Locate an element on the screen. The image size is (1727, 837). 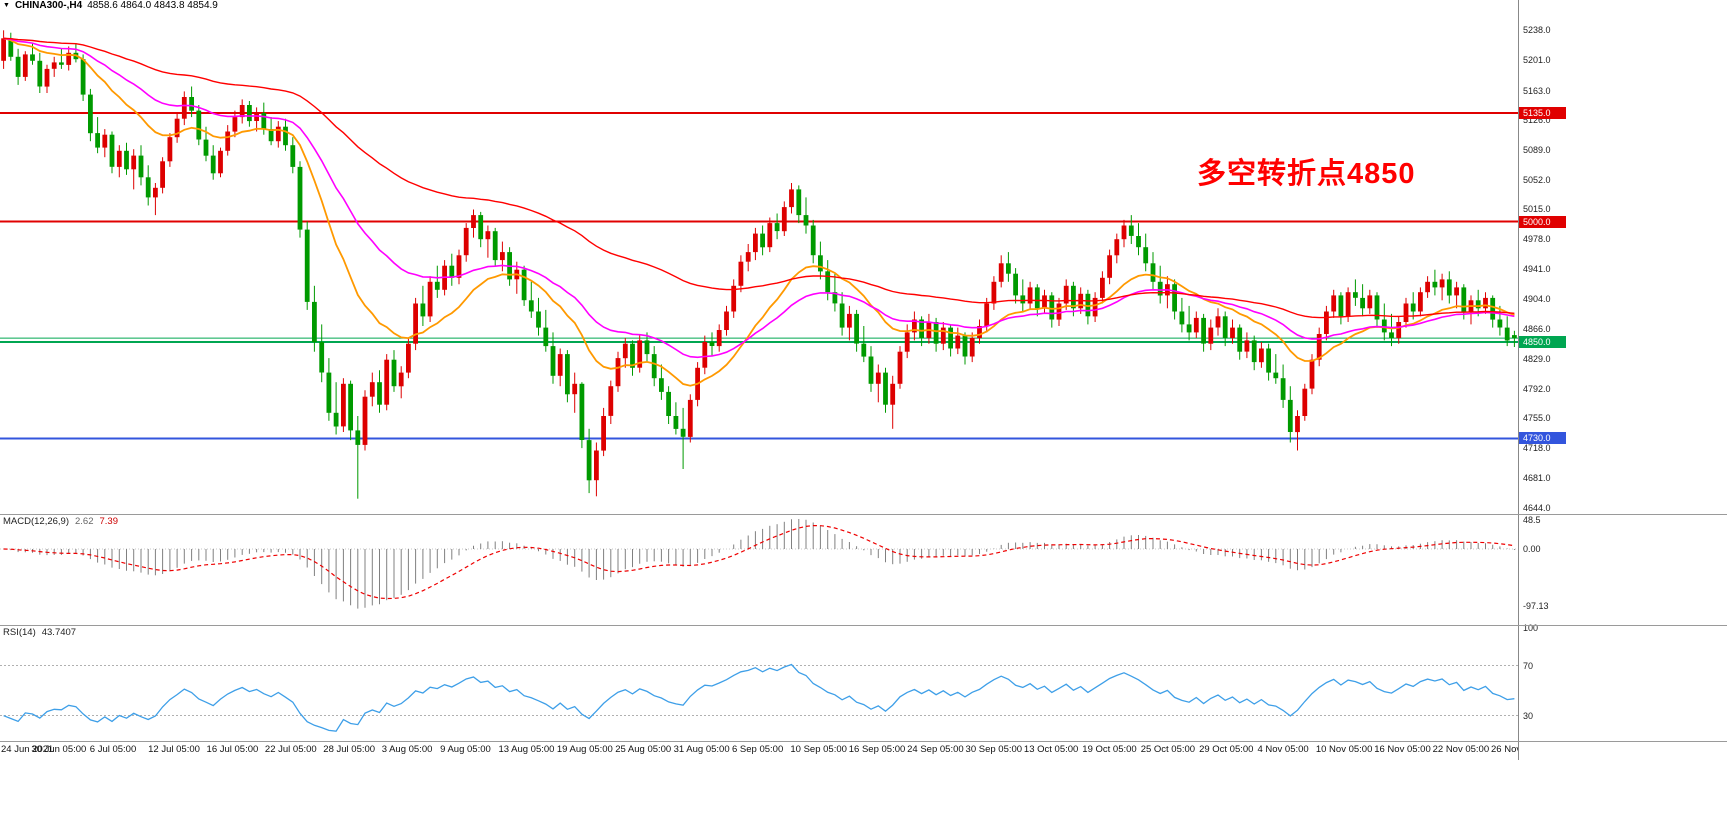
price-axis-label: 4755.0 is located at coordinates (1537, 418).